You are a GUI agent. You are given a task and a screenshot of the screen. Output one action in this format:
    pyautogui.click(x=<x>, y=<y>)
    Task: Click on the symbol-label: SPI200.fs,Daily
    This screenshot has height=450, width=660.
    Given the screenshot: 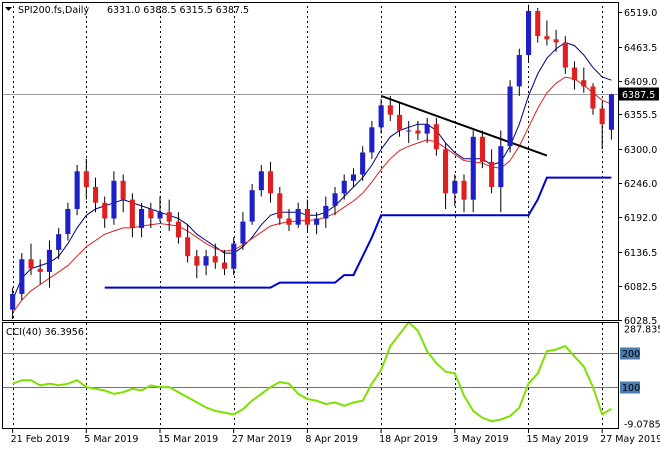 What is the action you would take?
    pyautogui.click(x=53, y=10)
    